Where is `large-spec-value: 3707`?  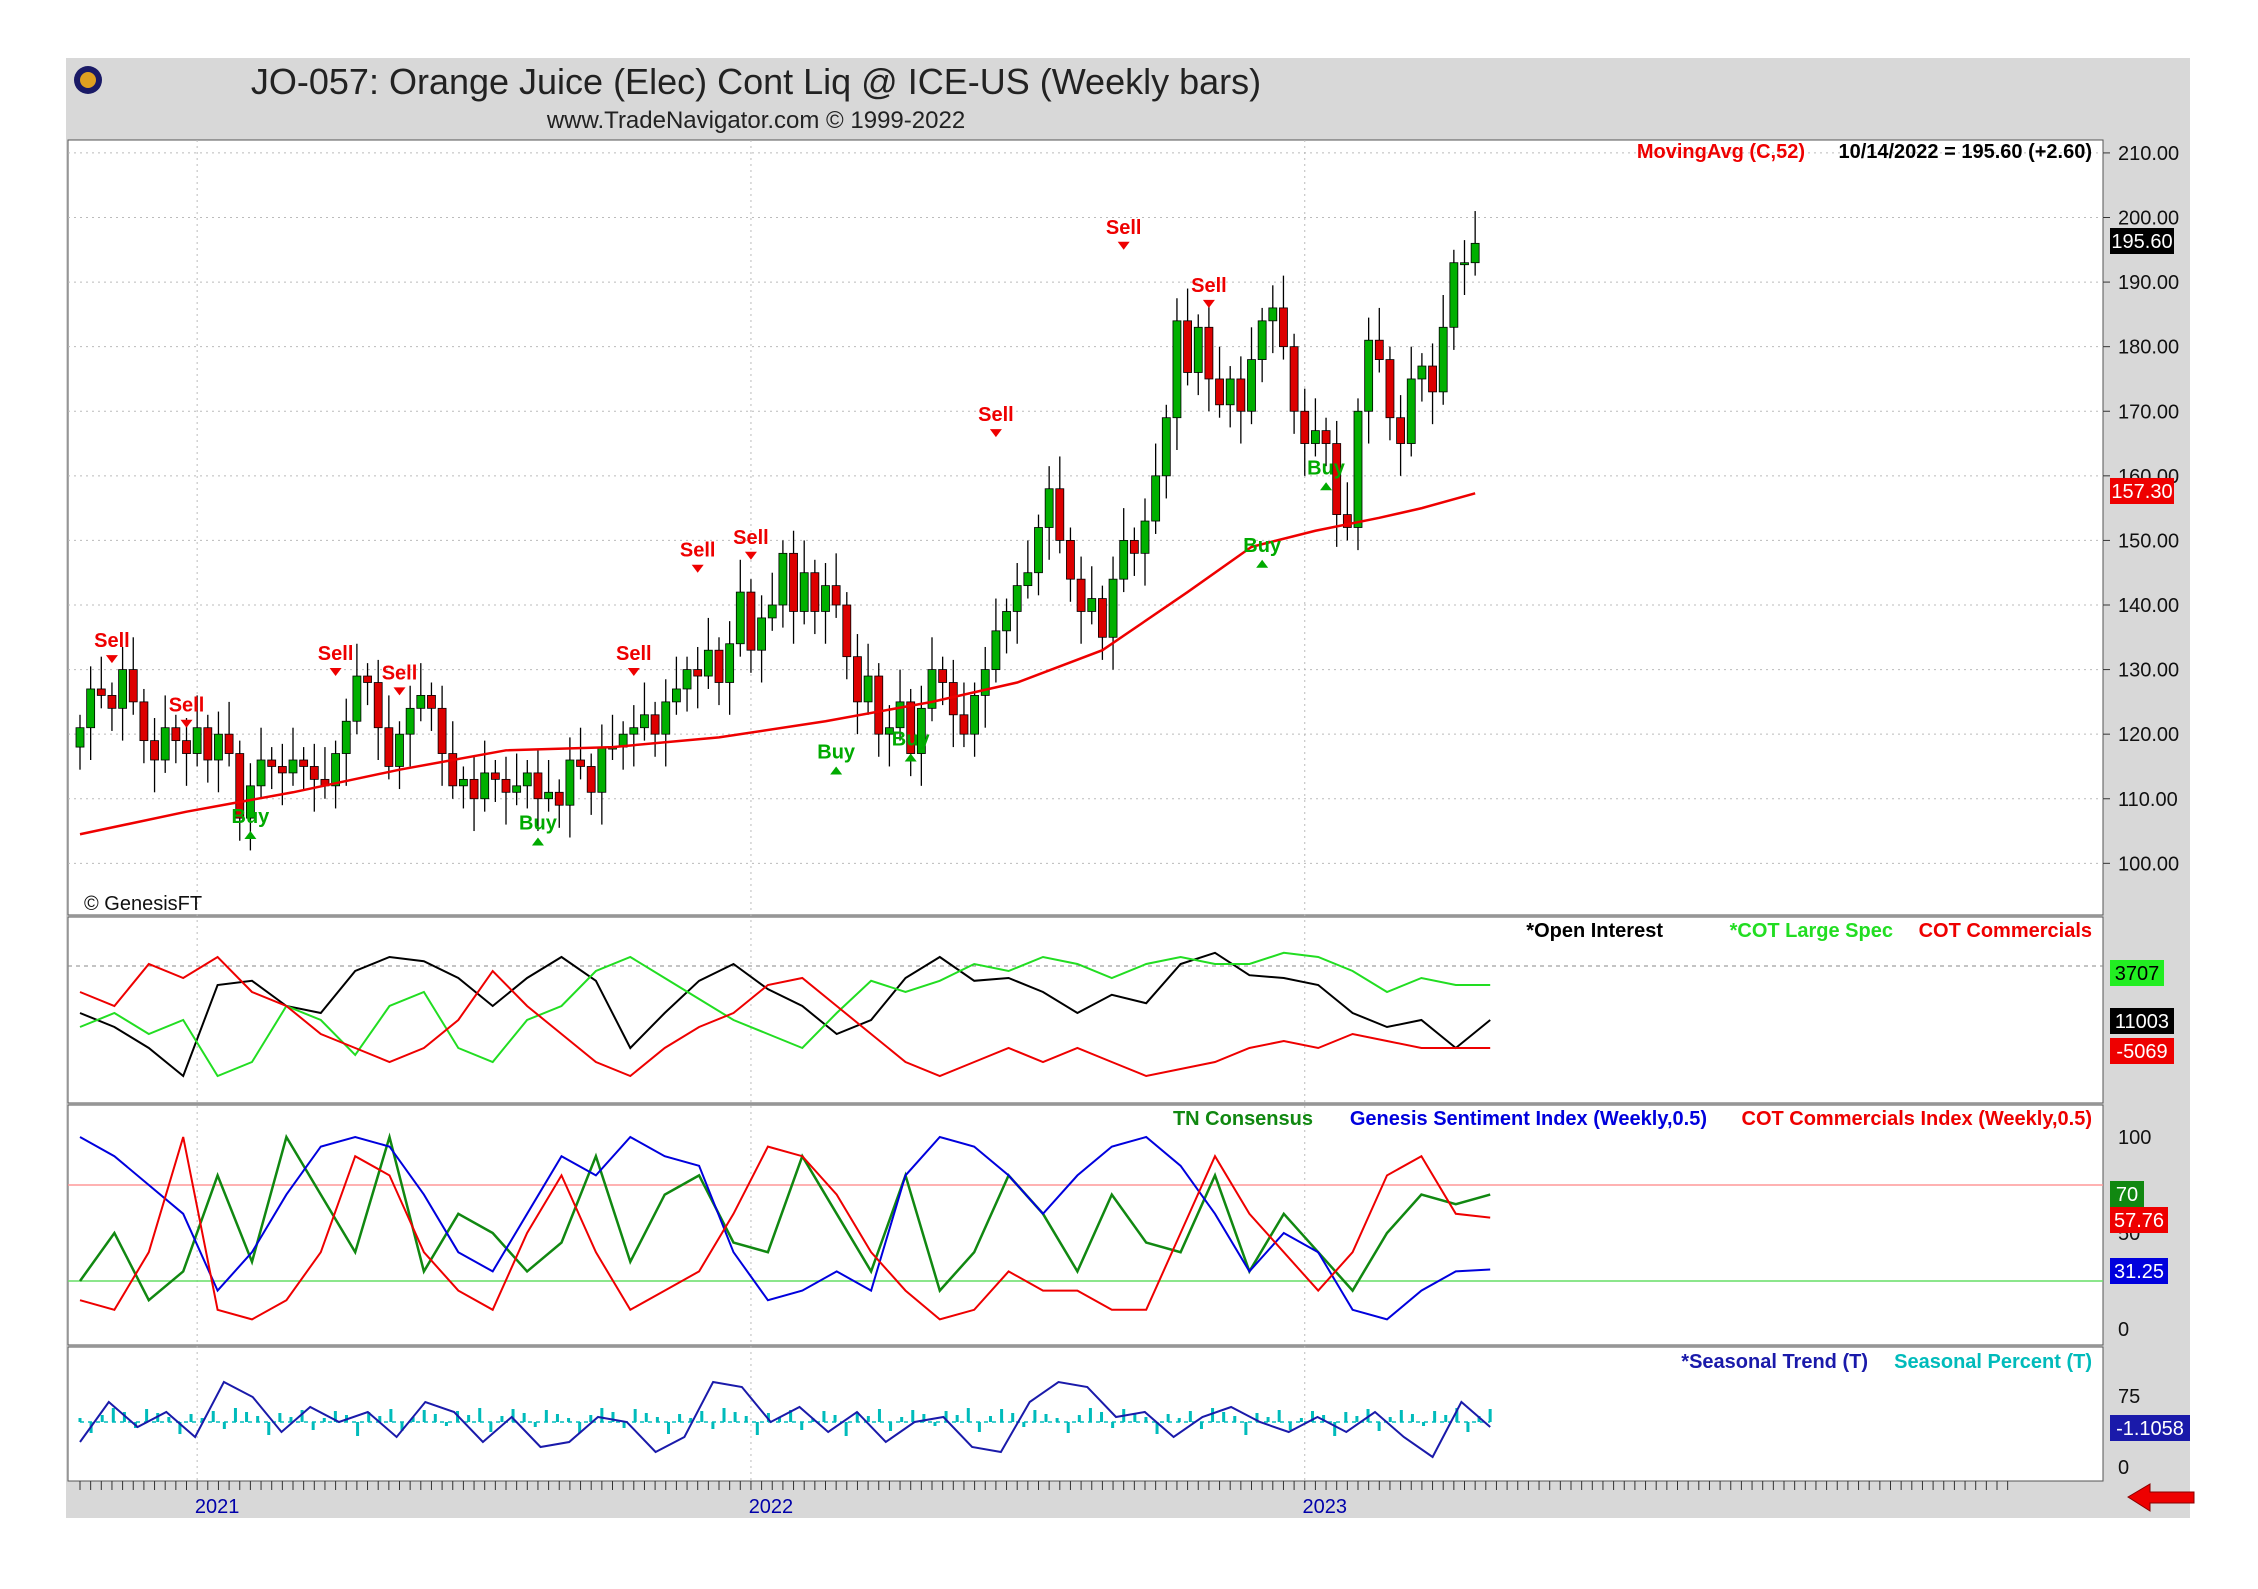
large-spec-value: 3707 is located at coordinates (2137, 974).